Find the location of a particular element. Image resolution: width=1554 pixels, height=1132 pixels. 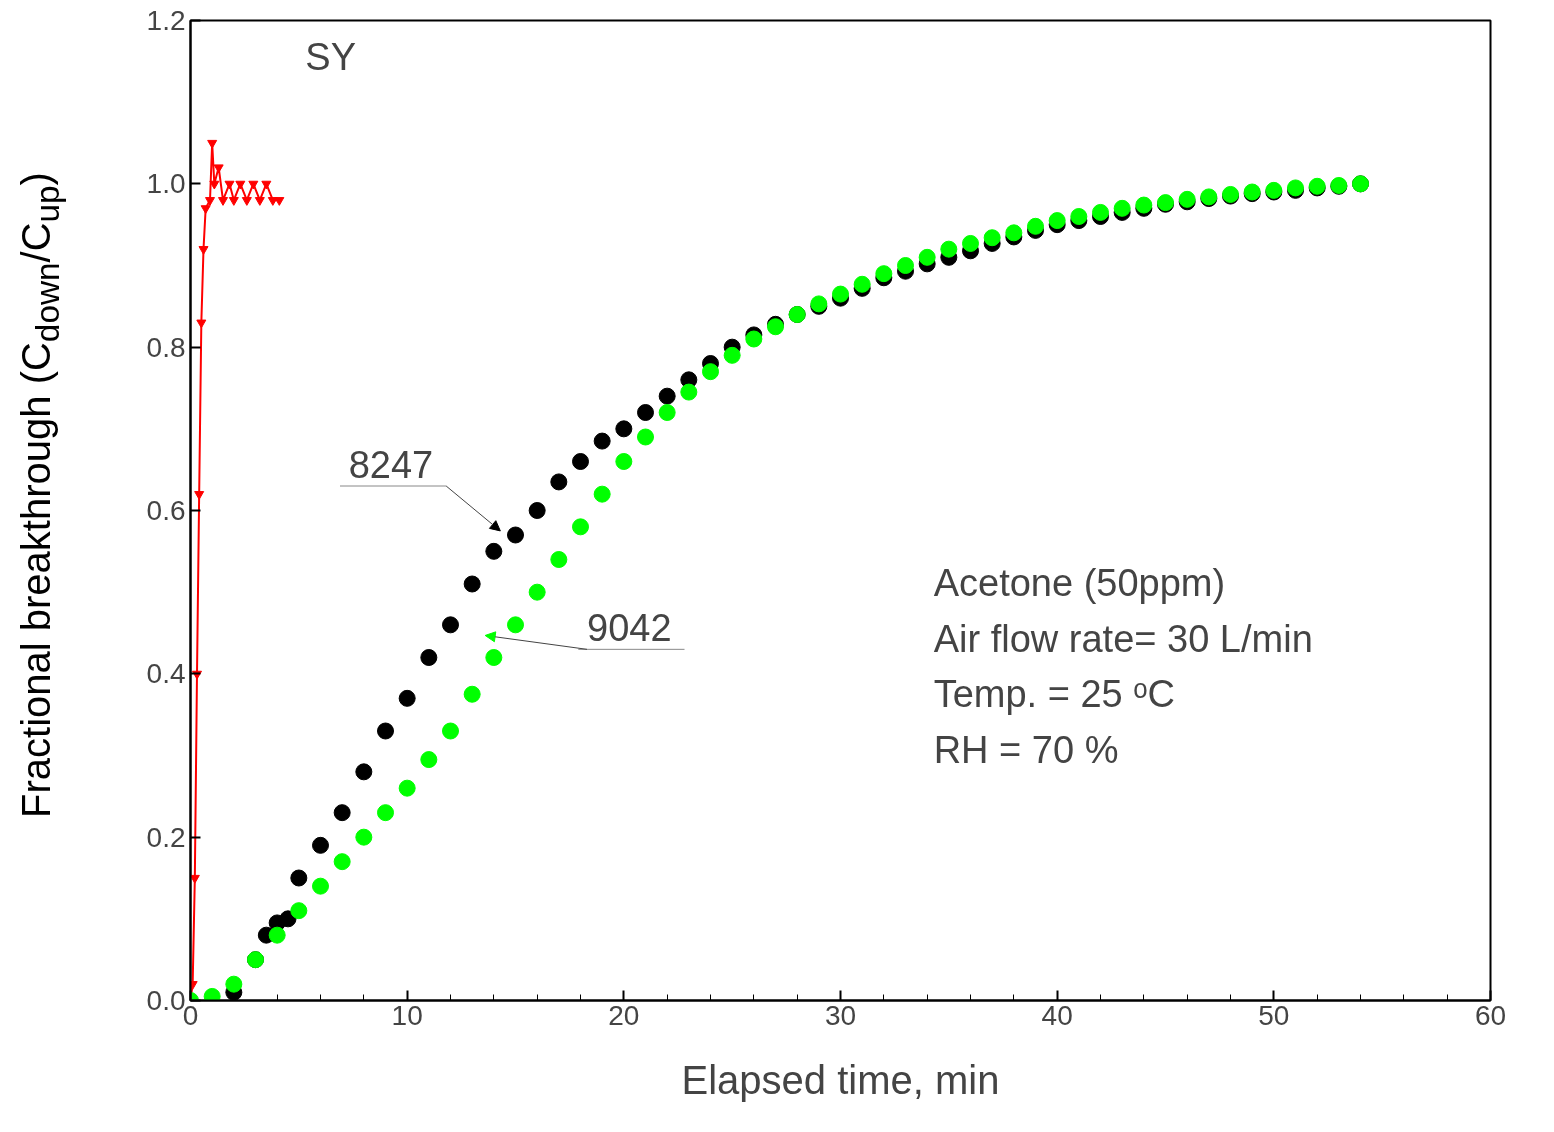

x-tick-label: 20 is located at coordinates (624, 1015).